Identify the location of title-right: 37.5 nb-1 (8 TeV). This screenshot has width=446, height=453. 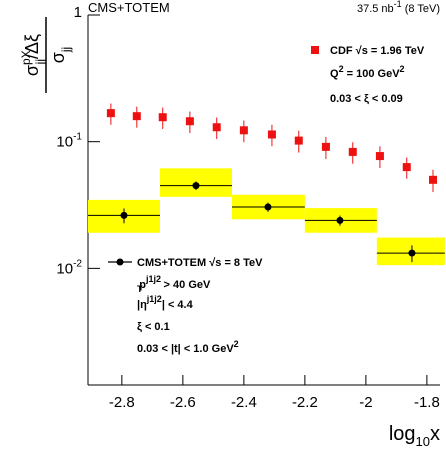
(398, 7).